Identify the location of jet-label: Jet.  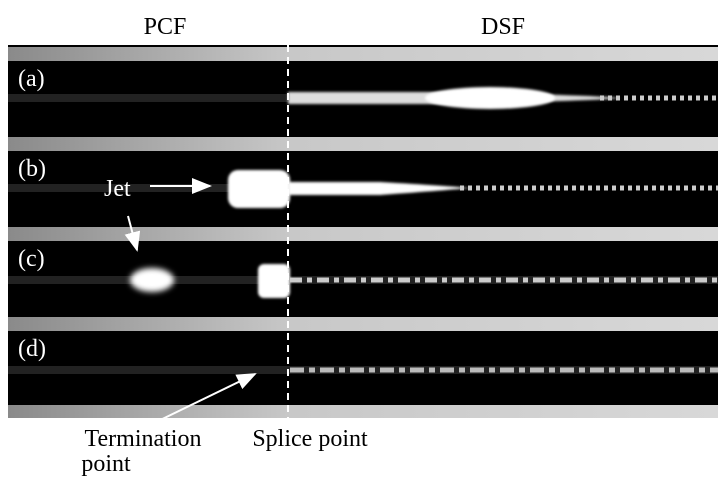
(117, 189).